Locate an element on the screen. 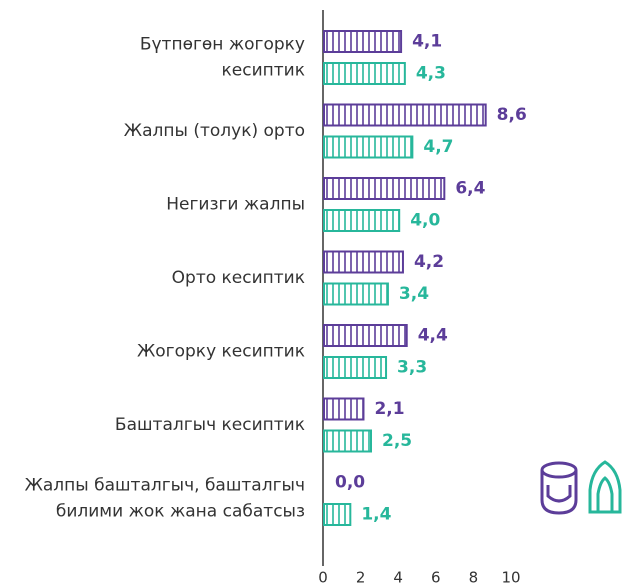 The width and height of the screenshot is (630, 588). value-label: 8,6 is located at coordinates (512, 115).